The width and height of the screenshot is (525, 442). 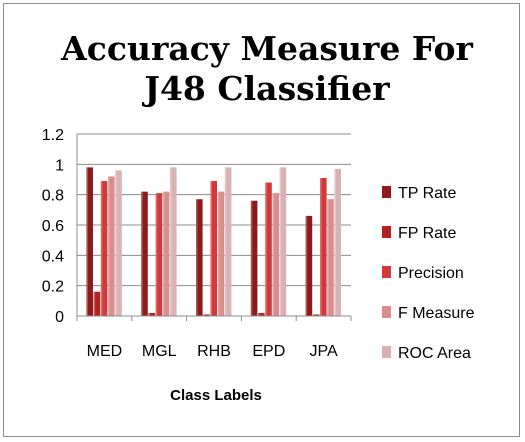 I want to click on legend-label: Precision, so click(x=431, y=273).